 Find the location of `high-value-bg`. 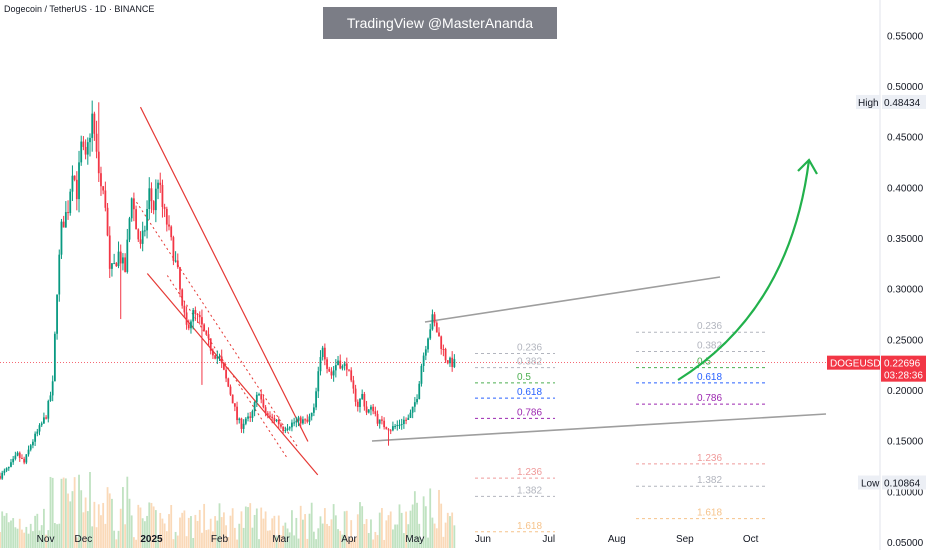

high-value-bg is located at coordinates (904, 101).